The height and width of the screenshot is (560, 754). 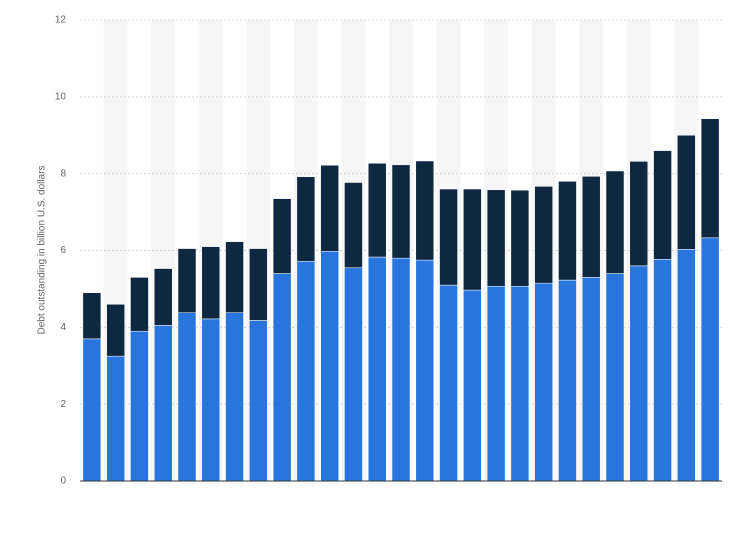 I want to click on y-axis-label: Debt outstanding in billion U.S. dollars, so click(x=42, y=250).